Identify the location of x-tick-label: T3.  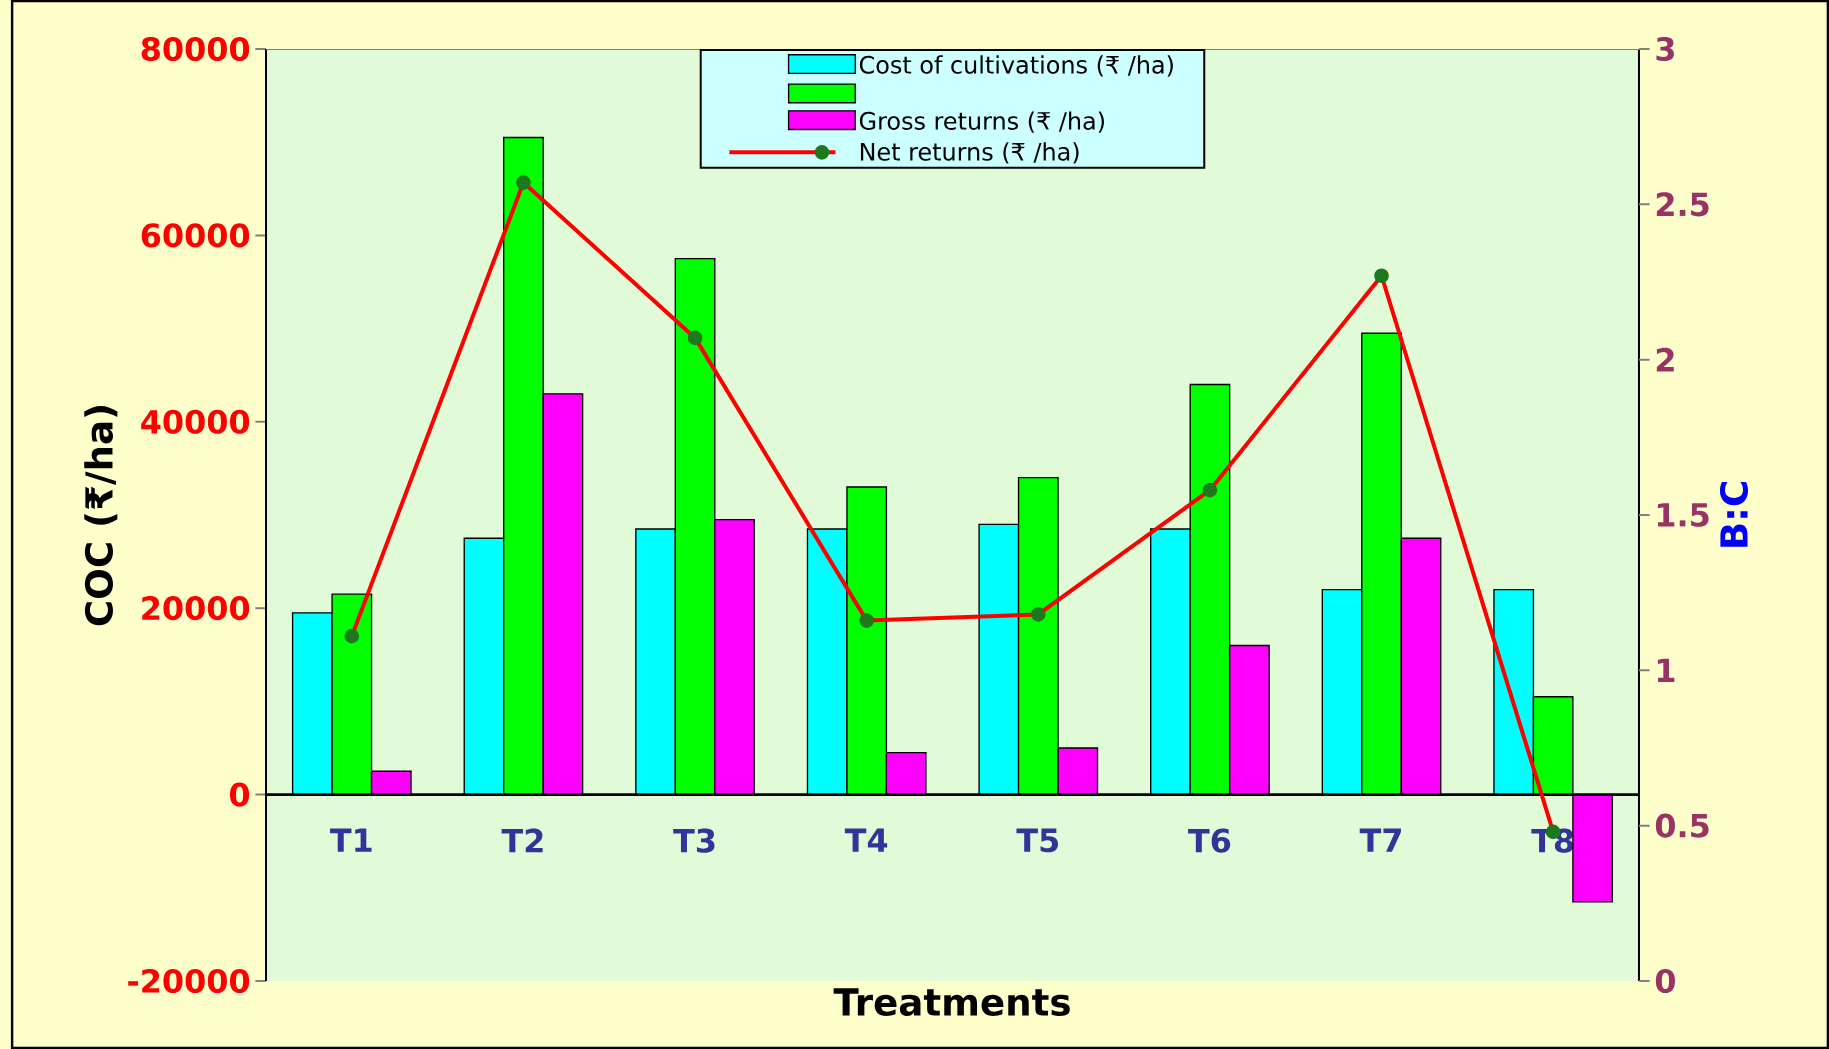
(694, 840).